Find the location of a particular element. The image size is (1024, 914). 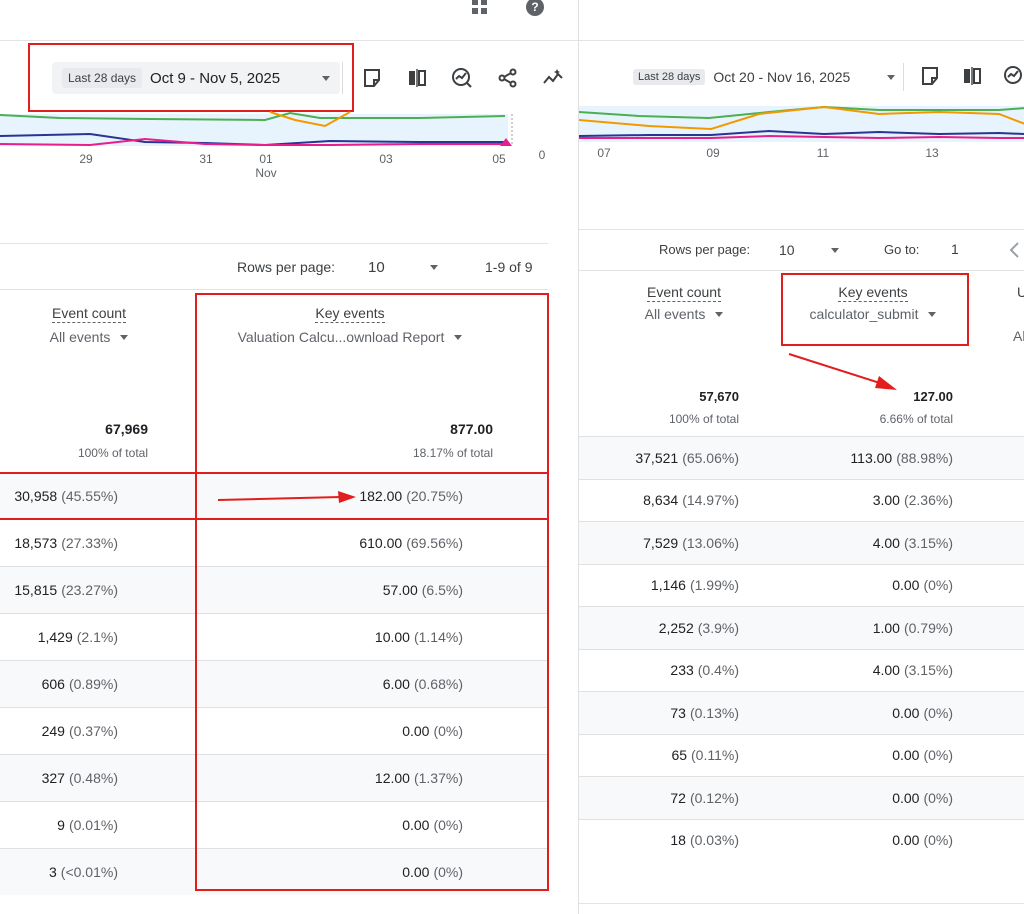

table-row: 30,958 (45.55%) 182.00 (20.75%) is located at coordinates (274, 495).